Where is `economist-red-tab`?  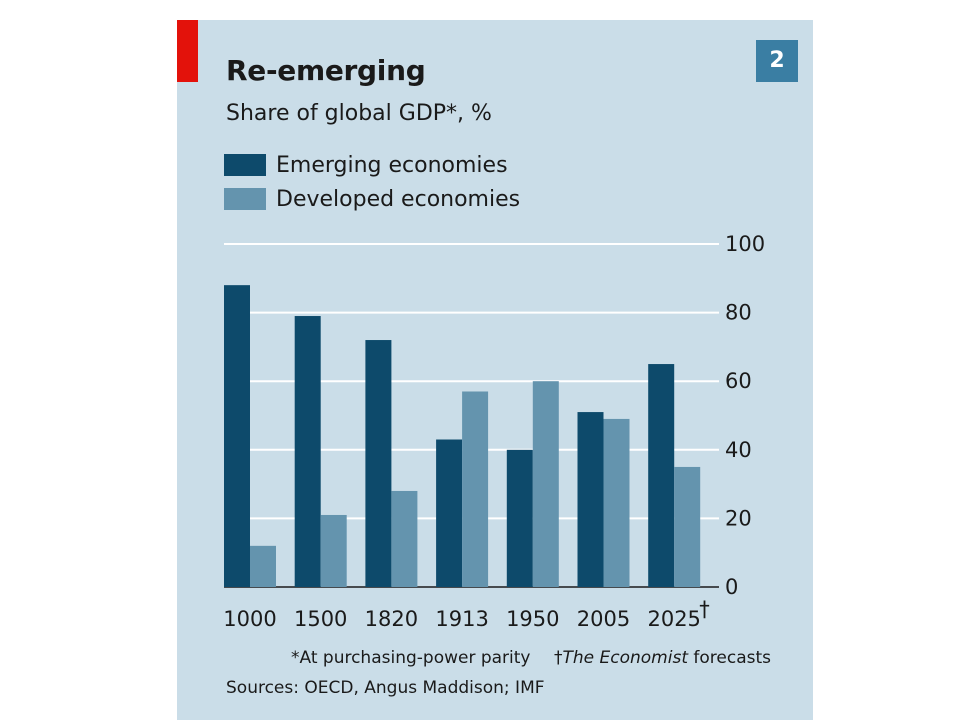 economist-red-tab is located at coordinates (187, 51).